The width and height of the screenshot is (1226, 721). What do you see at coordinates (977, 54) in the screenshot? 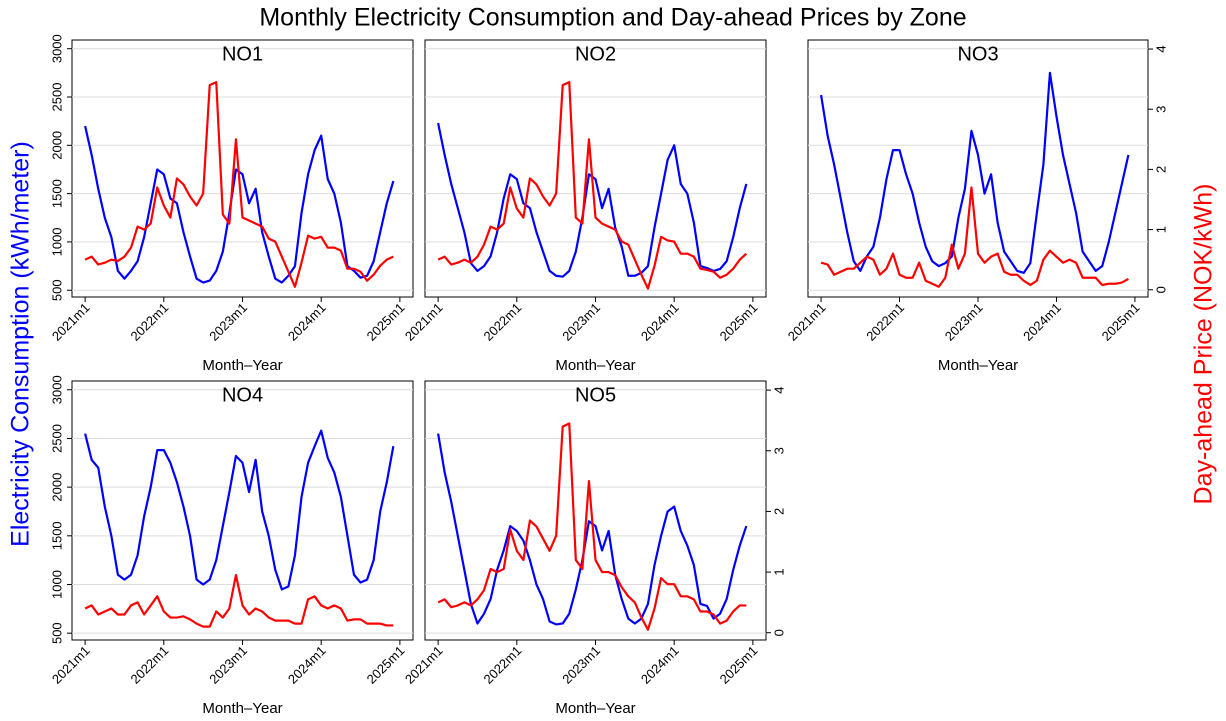
I see `panel-title: NO3` at bounding box center [977, 54].